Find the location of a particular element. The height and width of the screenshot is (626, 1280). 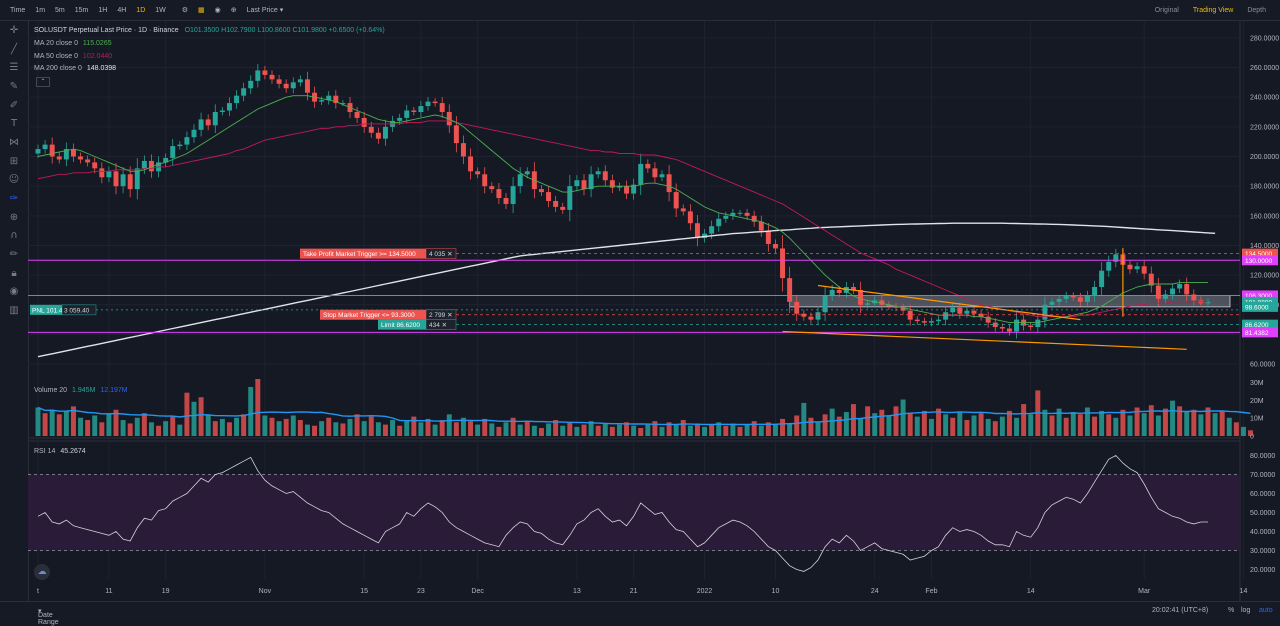

date-range-button: Date Range ▾ is located at coordinates (48, 617).